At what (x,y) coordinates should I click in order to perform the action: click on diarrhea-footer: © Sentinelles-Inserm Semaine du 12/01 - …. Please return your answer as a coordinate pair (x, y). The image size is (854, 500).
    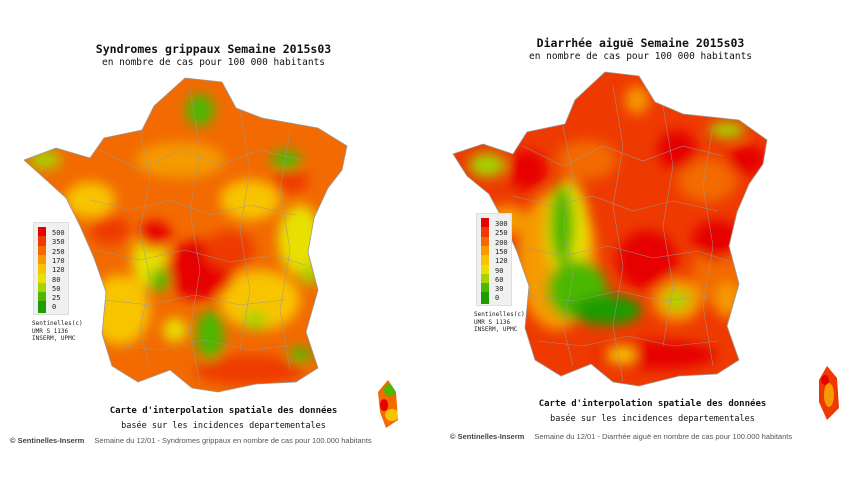
    Looking at the image, I should click on (621, 436).